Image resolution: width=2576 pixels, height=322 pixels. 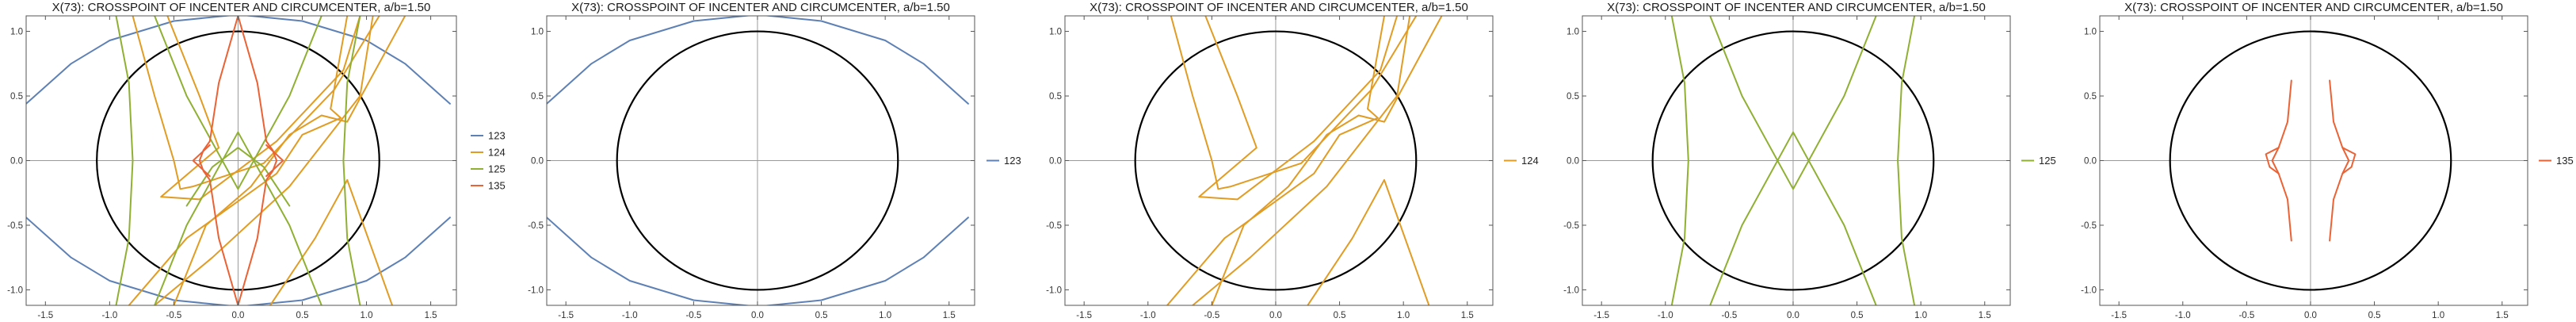 What do you see at coordinates (497, 153) in the screenshot?
I see `legend-label-124: 124` at bounding box center [497, 153].